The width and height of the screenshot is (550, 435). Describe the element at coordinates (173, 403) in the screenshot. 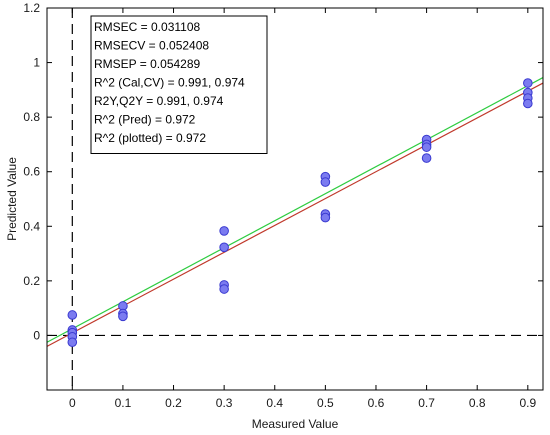

I see `x-tick-label: 0.2` at that location.